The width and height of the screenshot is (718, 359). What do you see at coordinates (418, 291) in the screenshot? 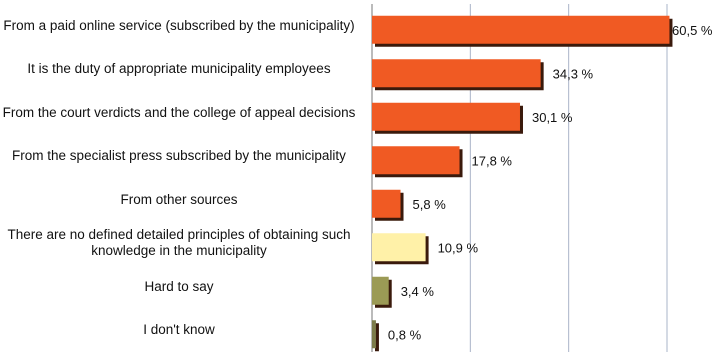
I see `data-label: 3,4 %` at bounding box center [418, 291].